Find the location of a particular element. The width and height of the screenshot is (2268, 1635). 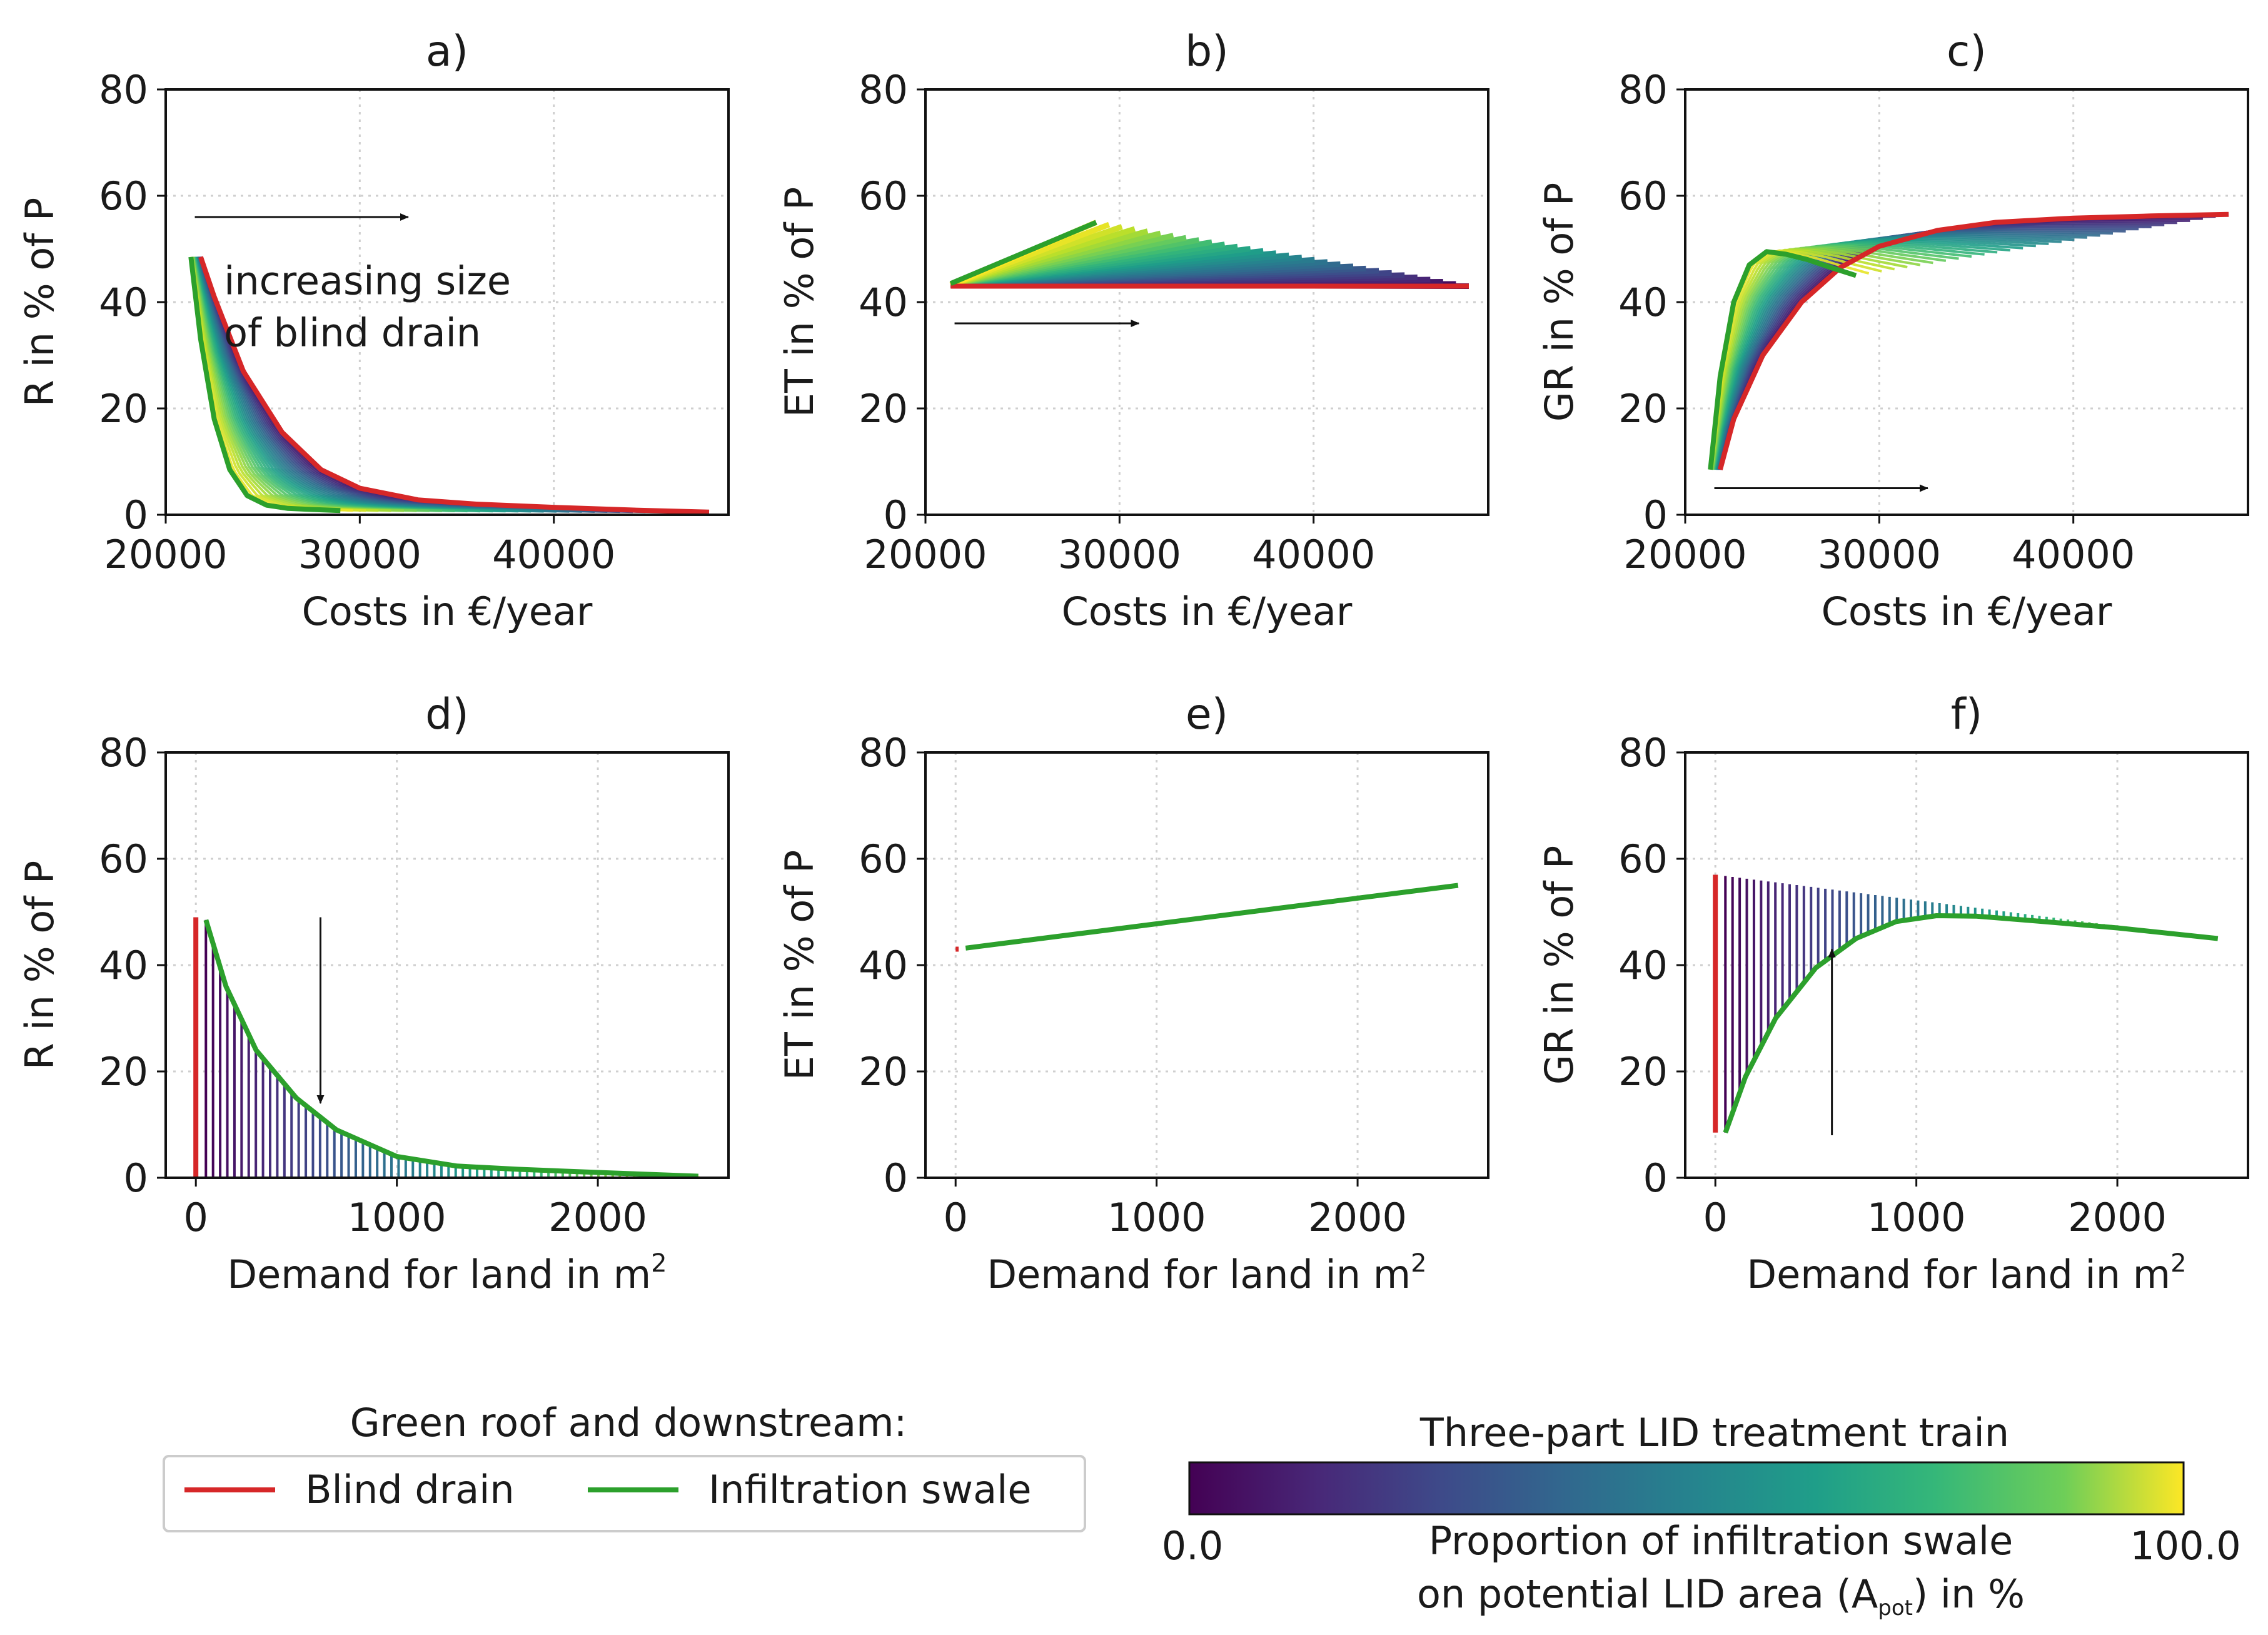

chart-title: d) is located at coordinates (447, 715).